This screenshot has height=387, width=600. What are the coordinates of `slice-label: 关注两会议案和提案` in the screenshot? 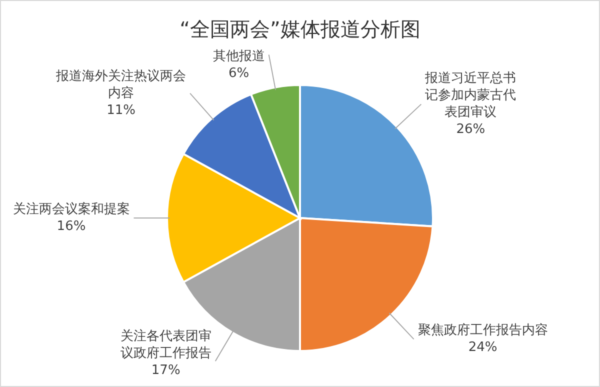 It's located at (71, 209).